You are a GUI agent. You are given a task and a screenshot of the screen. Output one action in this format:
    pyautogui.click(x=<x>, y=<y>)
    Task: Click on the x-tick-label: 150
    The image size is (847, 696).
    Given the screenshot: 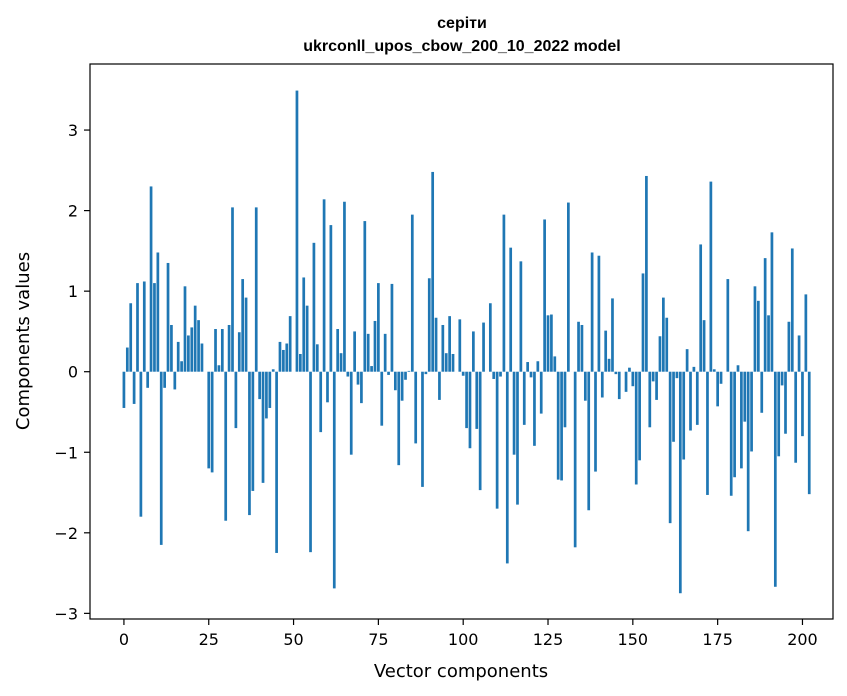 What is the action you would take?
    pyautogui.click(x=633, y=639)
    